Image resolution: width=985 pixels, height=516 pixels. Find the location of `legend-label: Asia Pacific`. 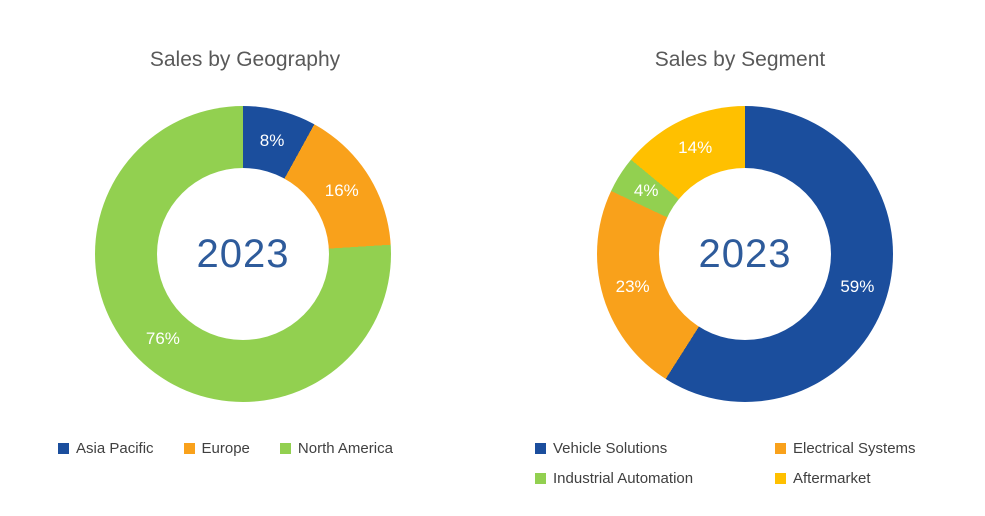

legend-label: Asia Pacific is located at coordinates (115, 448).